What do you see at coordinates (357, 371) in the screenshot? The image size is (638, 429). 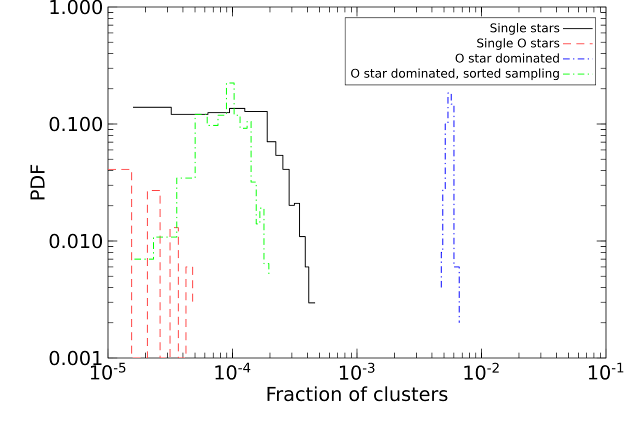 I see `x-tick-label: 10$^{-3}$` at bounding box center [357, 371].